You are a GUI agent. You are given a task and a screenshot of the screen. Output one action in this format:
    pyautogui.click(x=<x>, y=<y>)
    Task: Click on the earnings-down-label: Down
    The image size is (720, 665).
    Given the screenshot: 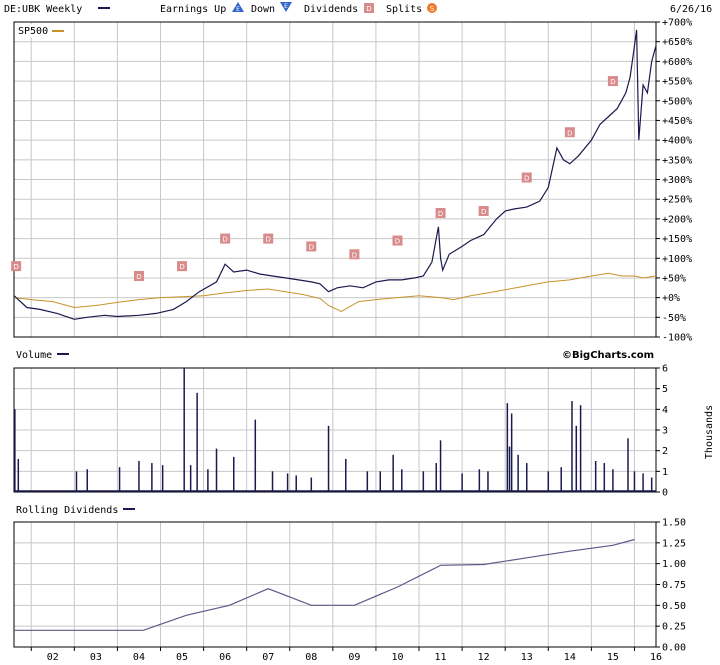 What is the action you would take?
    pyautogui.click(x=263, y=9)
    